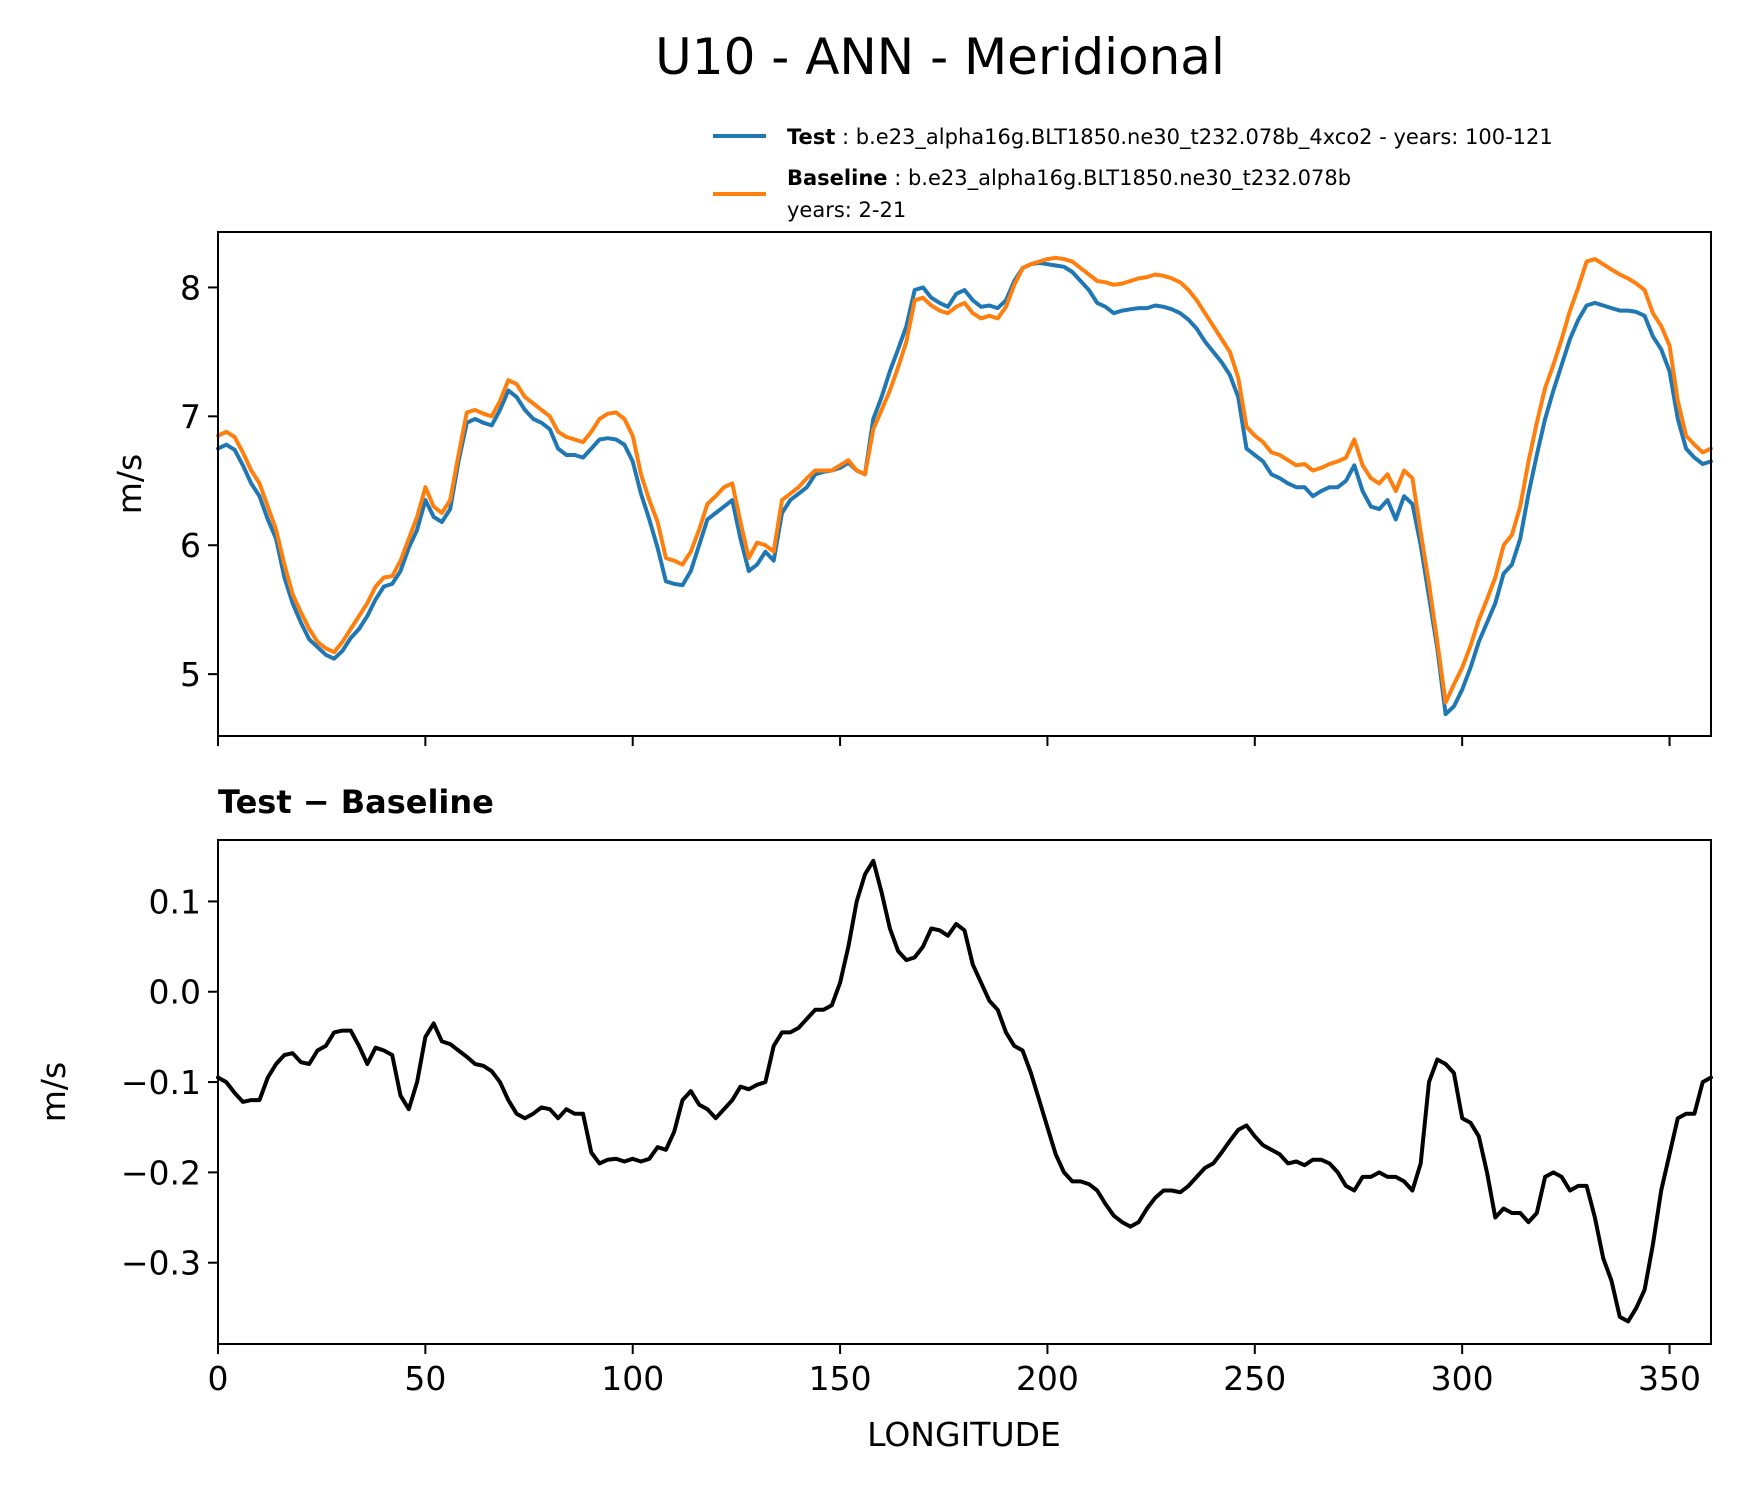  What do you see at coordinates (1254, 1378) in the screenshot?
I see `bottom-x-tick-label: 250` at bounding box center [1254, 1378].